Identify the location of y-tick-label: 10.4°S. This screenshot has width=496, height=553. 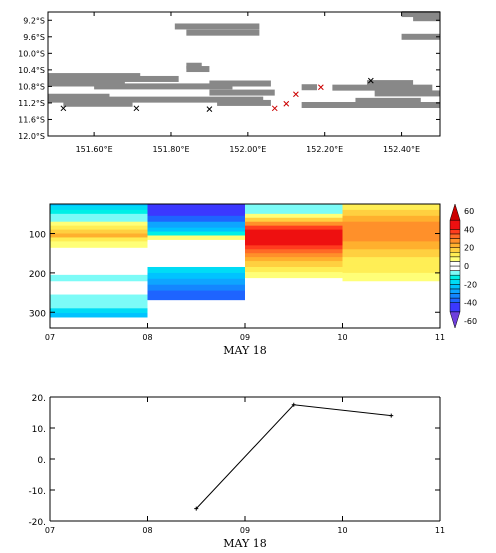
(31, 70).